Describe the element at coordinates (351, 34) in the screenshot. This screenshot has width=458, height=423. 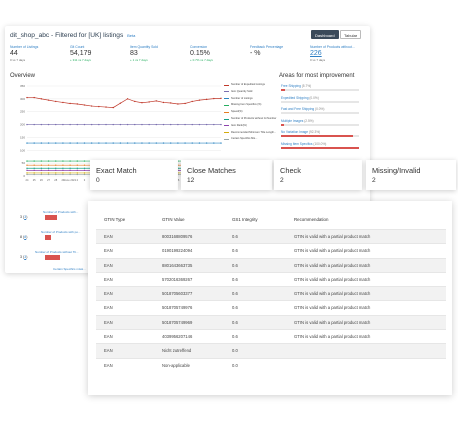
I see `tabular-view-button: Tabular` at that location.